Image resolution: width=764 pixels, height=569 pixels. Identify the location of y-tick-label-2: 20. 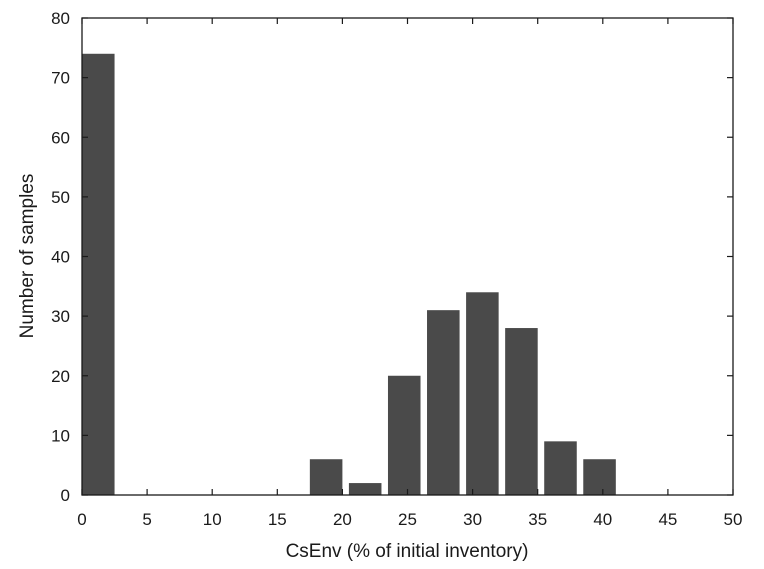
(60, 376).